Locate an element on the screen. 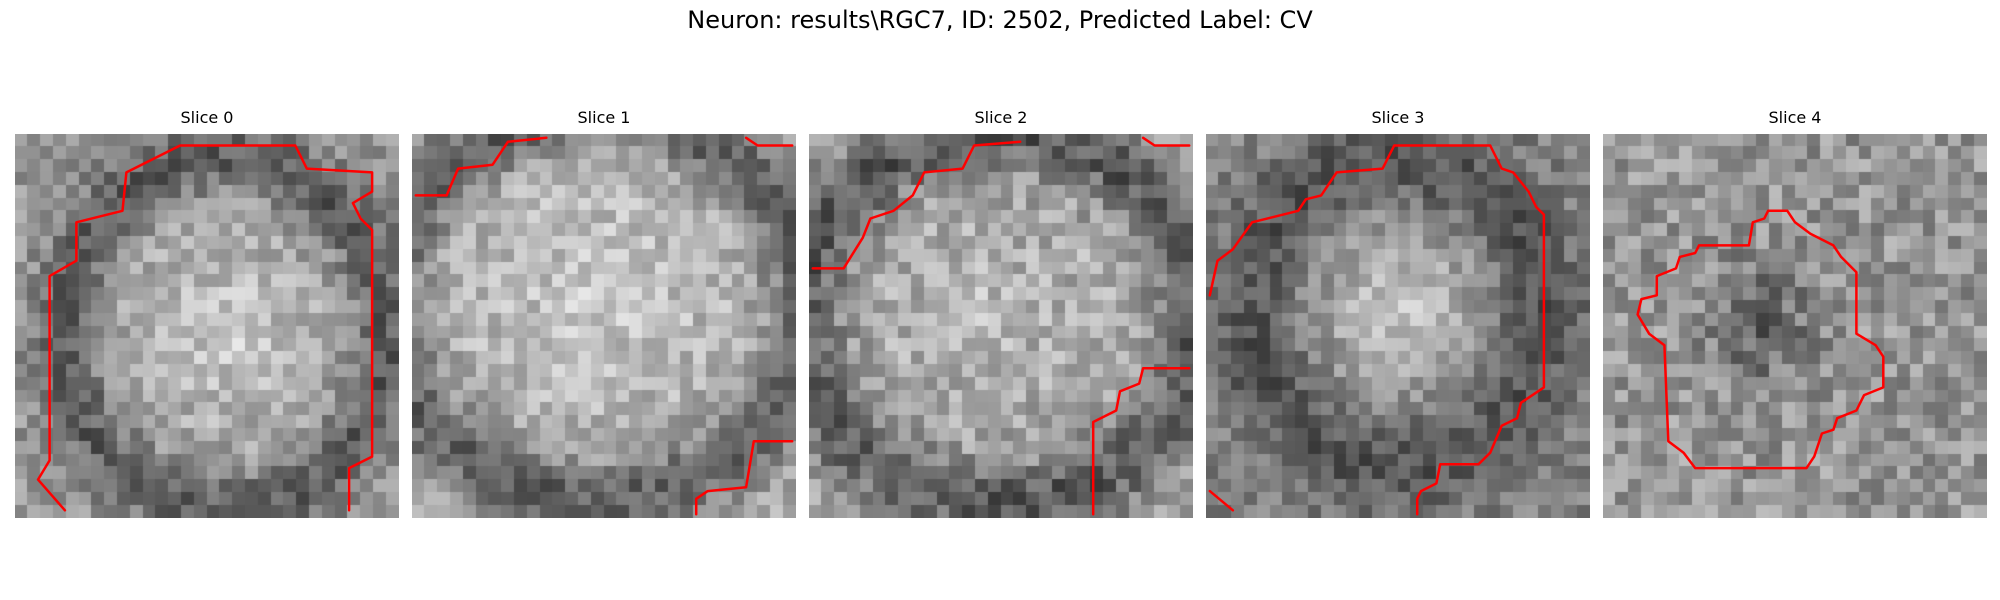  panel-title: Slice 0 is located at coordinates (207, 117).